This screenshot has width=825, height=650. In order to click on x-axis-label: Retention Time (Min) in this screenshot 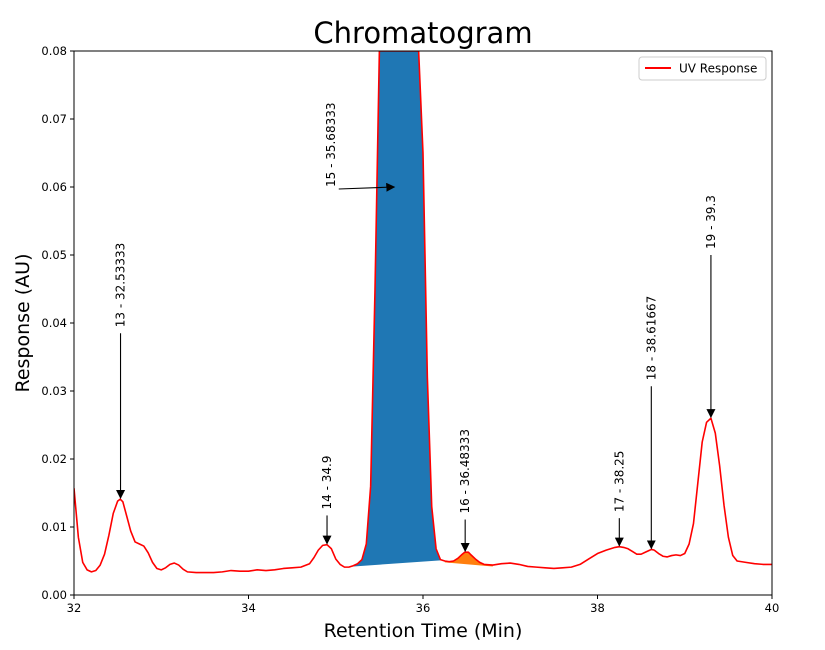, I will do `click(423, 631)`.